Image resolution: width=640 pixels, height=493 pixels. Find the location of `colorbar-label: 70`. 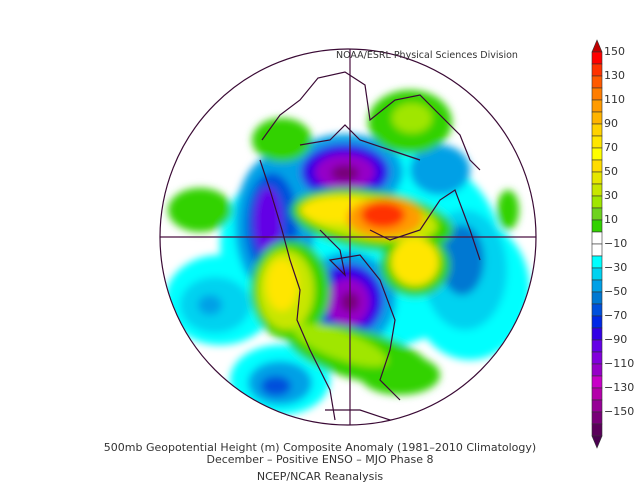

colorbar-label: 70 is located at coordinates (611, 147).